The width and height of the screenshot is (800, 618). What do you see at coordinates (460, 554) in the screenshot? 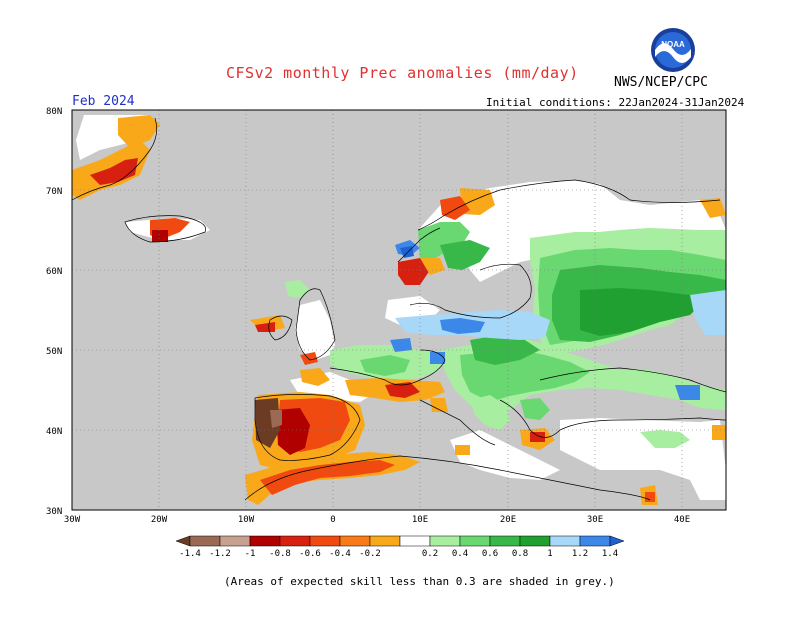
I see `colorbar-tick-label: 0.4` at bounding box center [460, 554].